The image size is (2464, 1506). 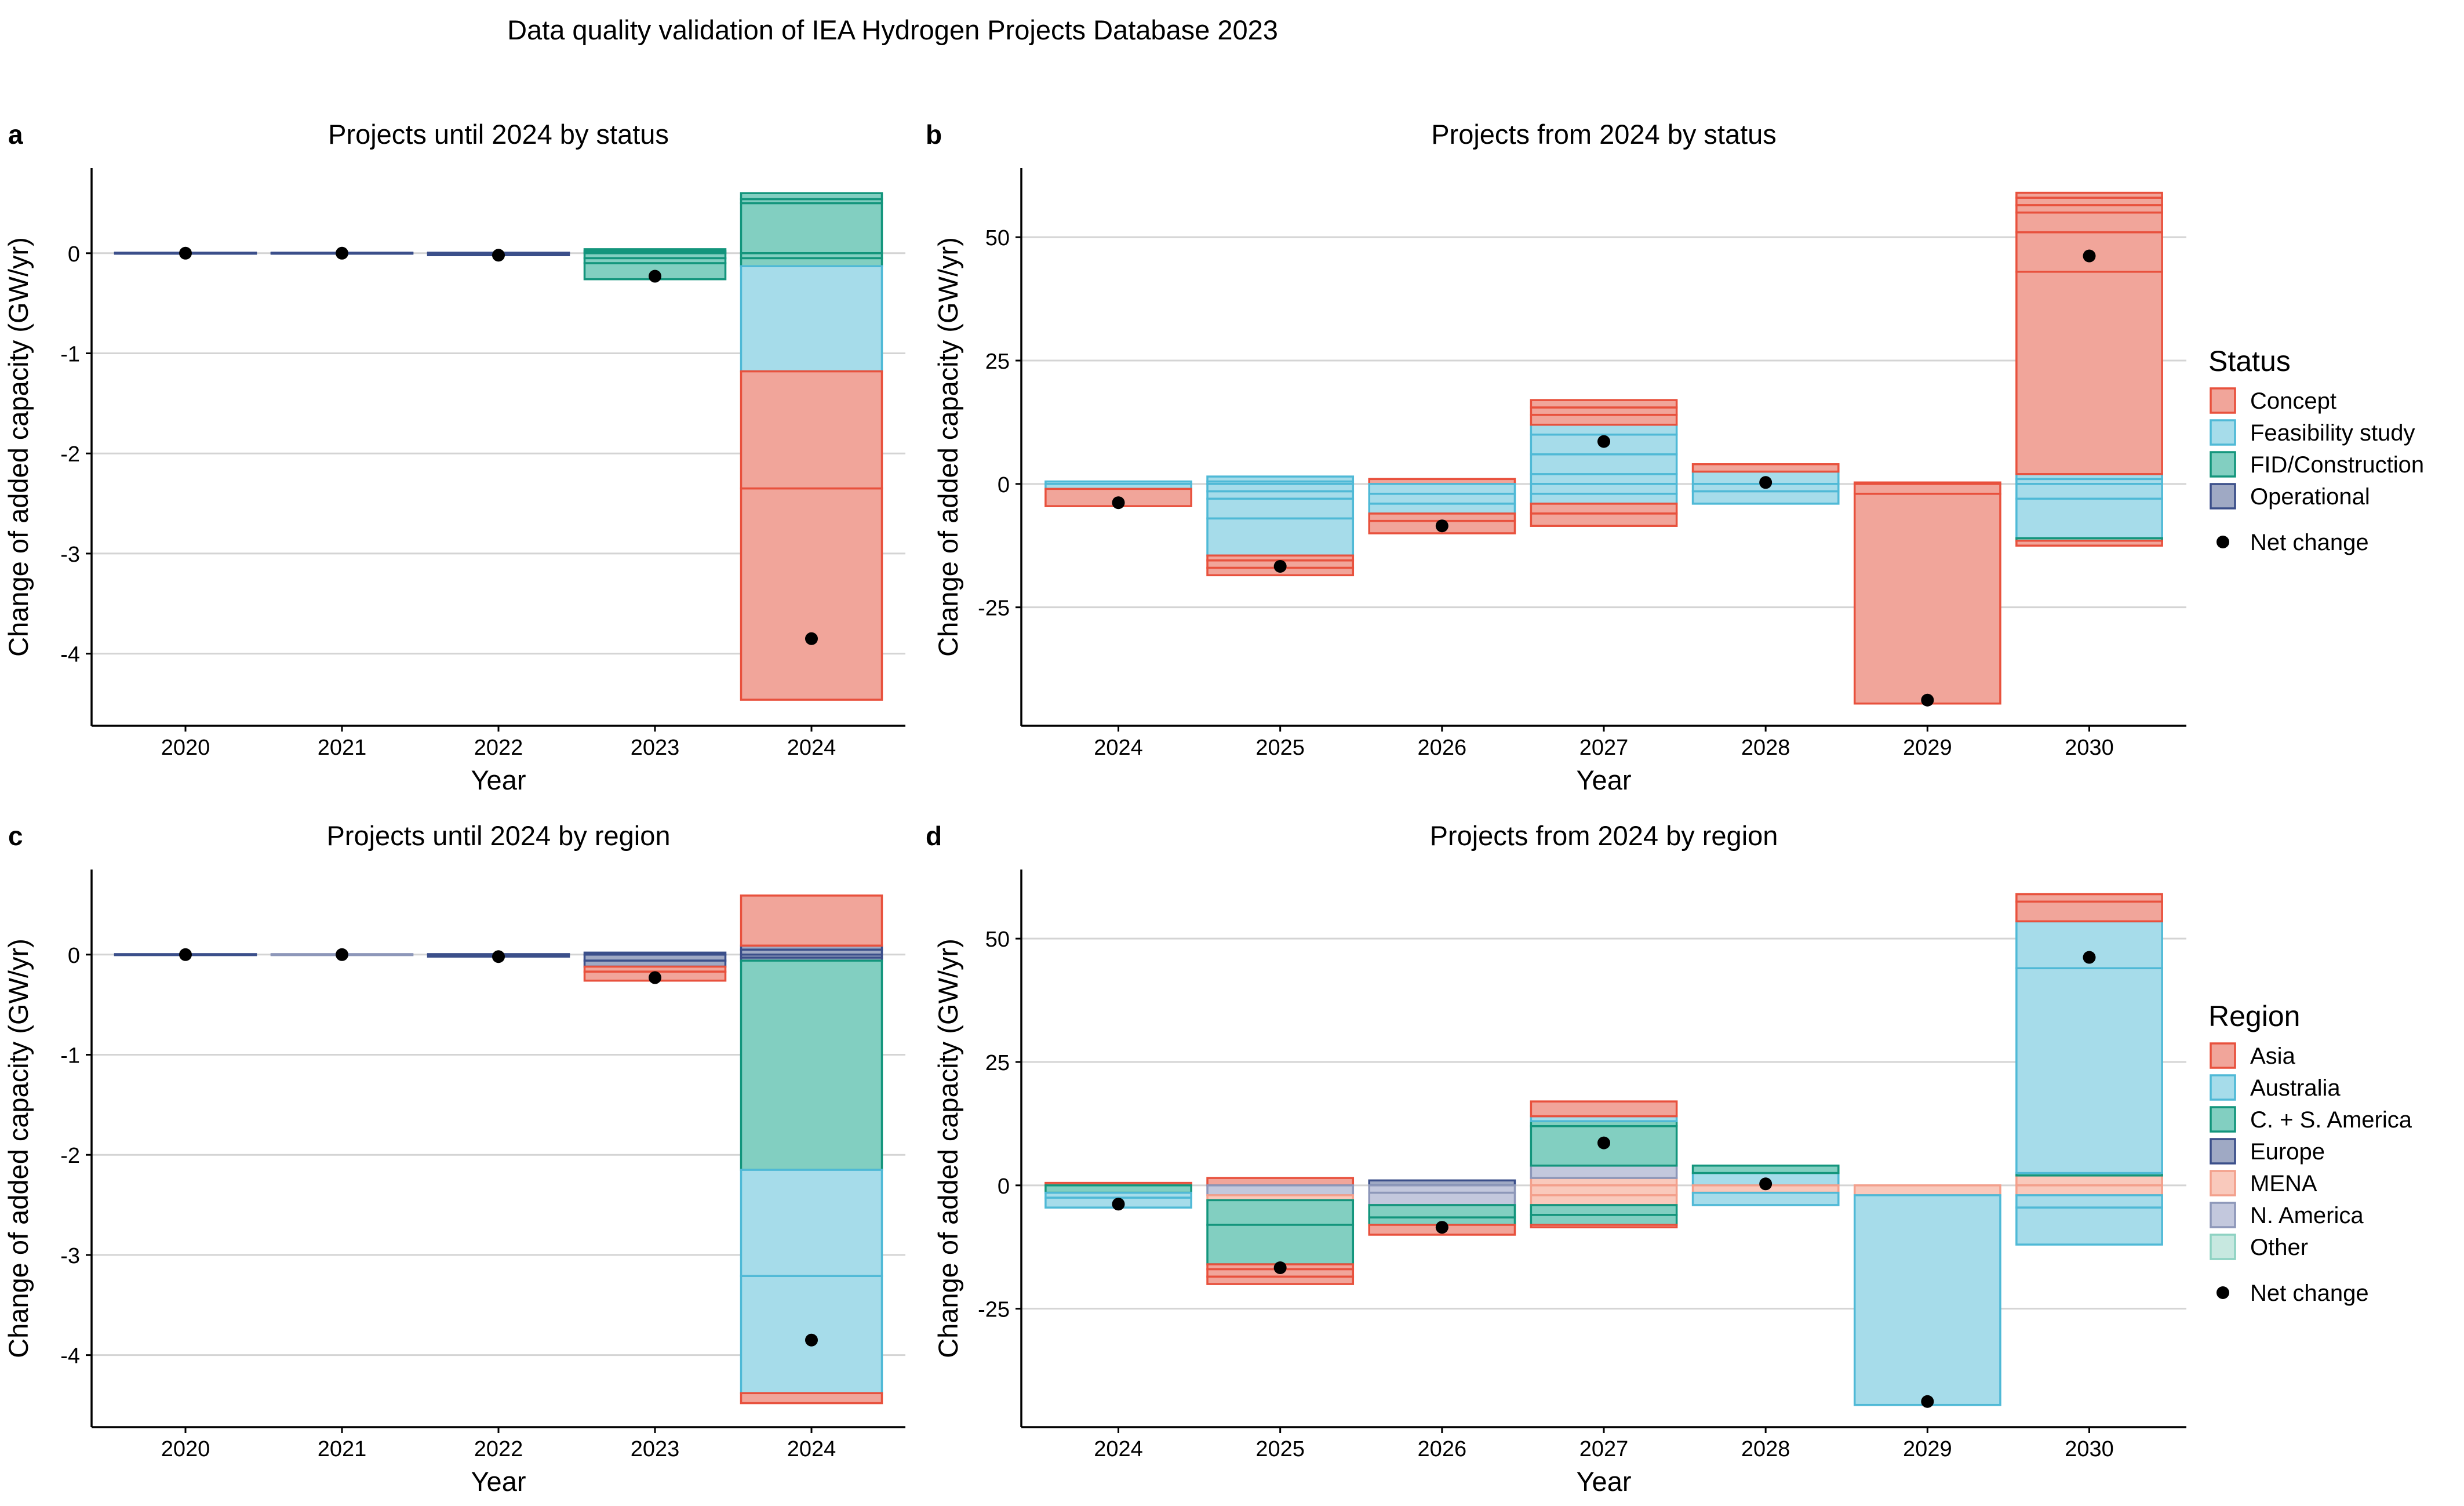 What do you see at coordinates (934, 135) in the screenshot?
I see `panel-letter: b` at bounding box center [934, 135].